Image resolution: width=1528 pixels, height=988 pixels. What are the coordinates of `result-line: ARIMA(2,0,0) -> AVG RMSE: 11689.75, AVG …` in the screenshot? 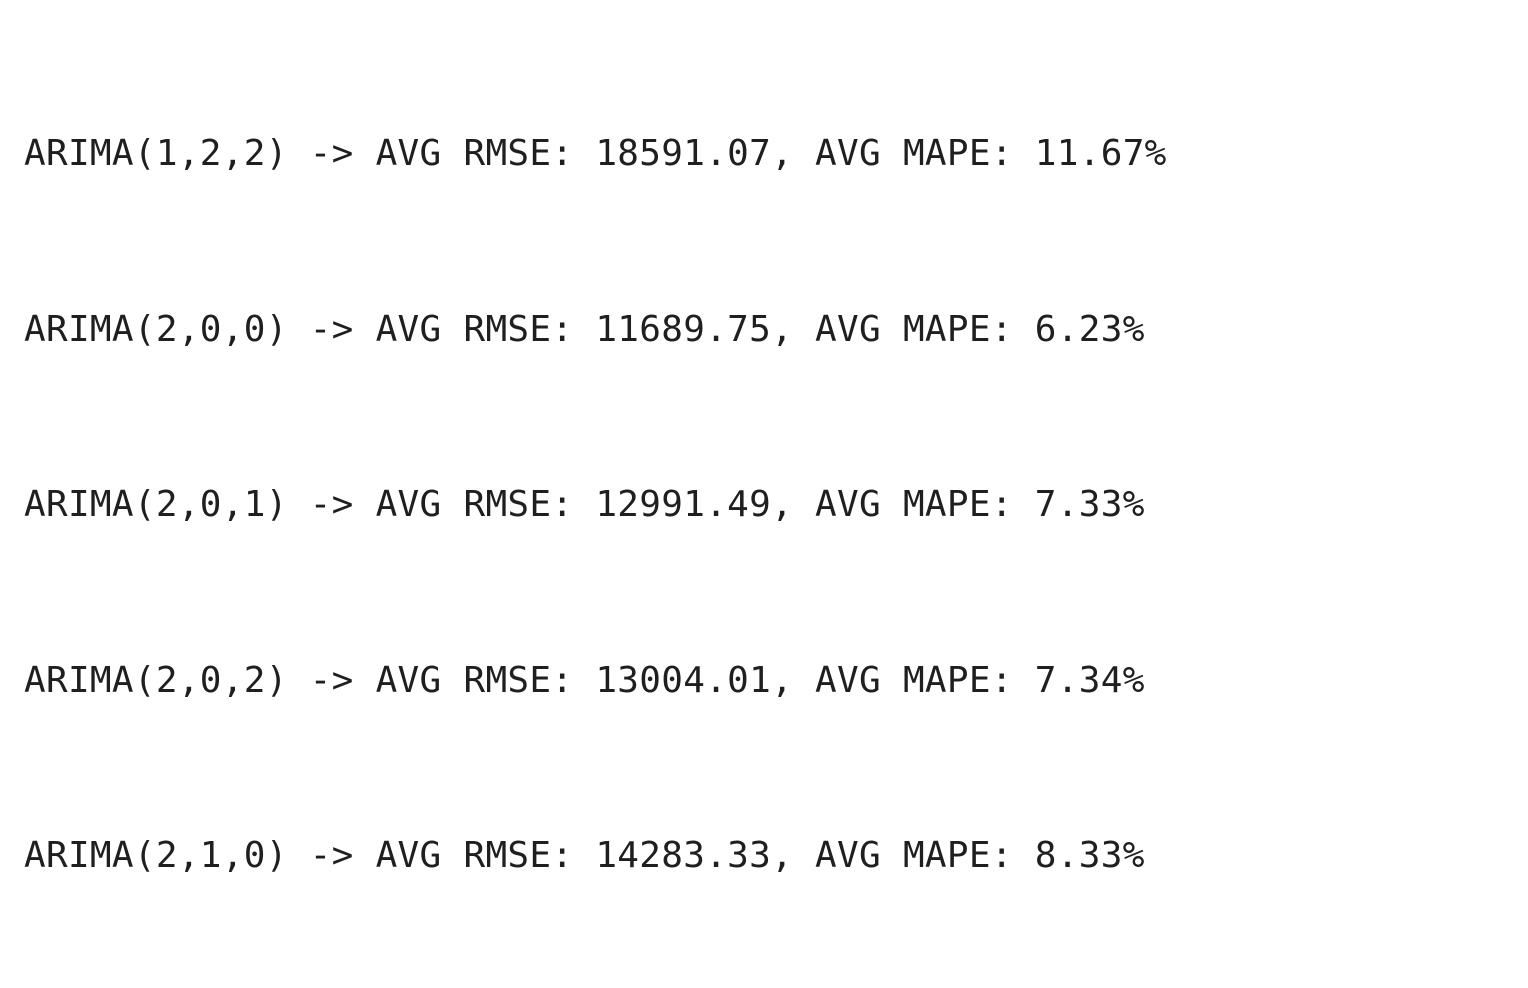 It's located at (584, 329).